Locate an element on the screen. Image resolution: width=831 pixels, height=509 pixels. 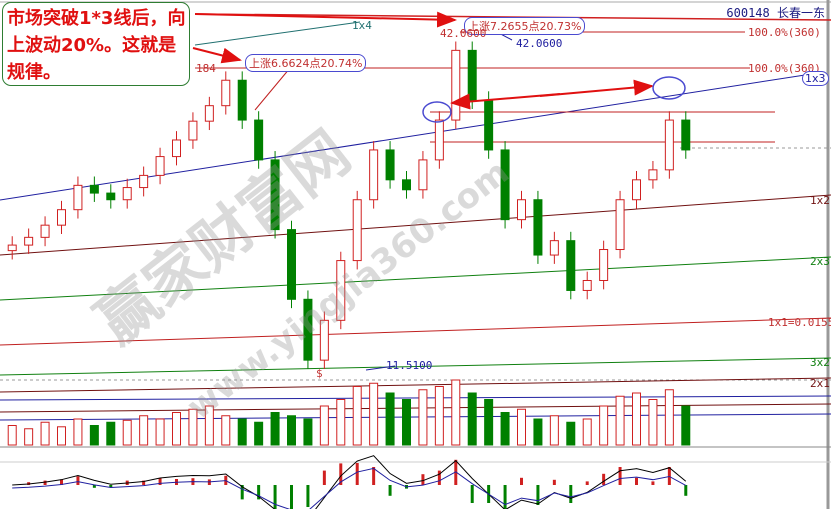
gann-line-2x3 is located at coordinates (415, 278).